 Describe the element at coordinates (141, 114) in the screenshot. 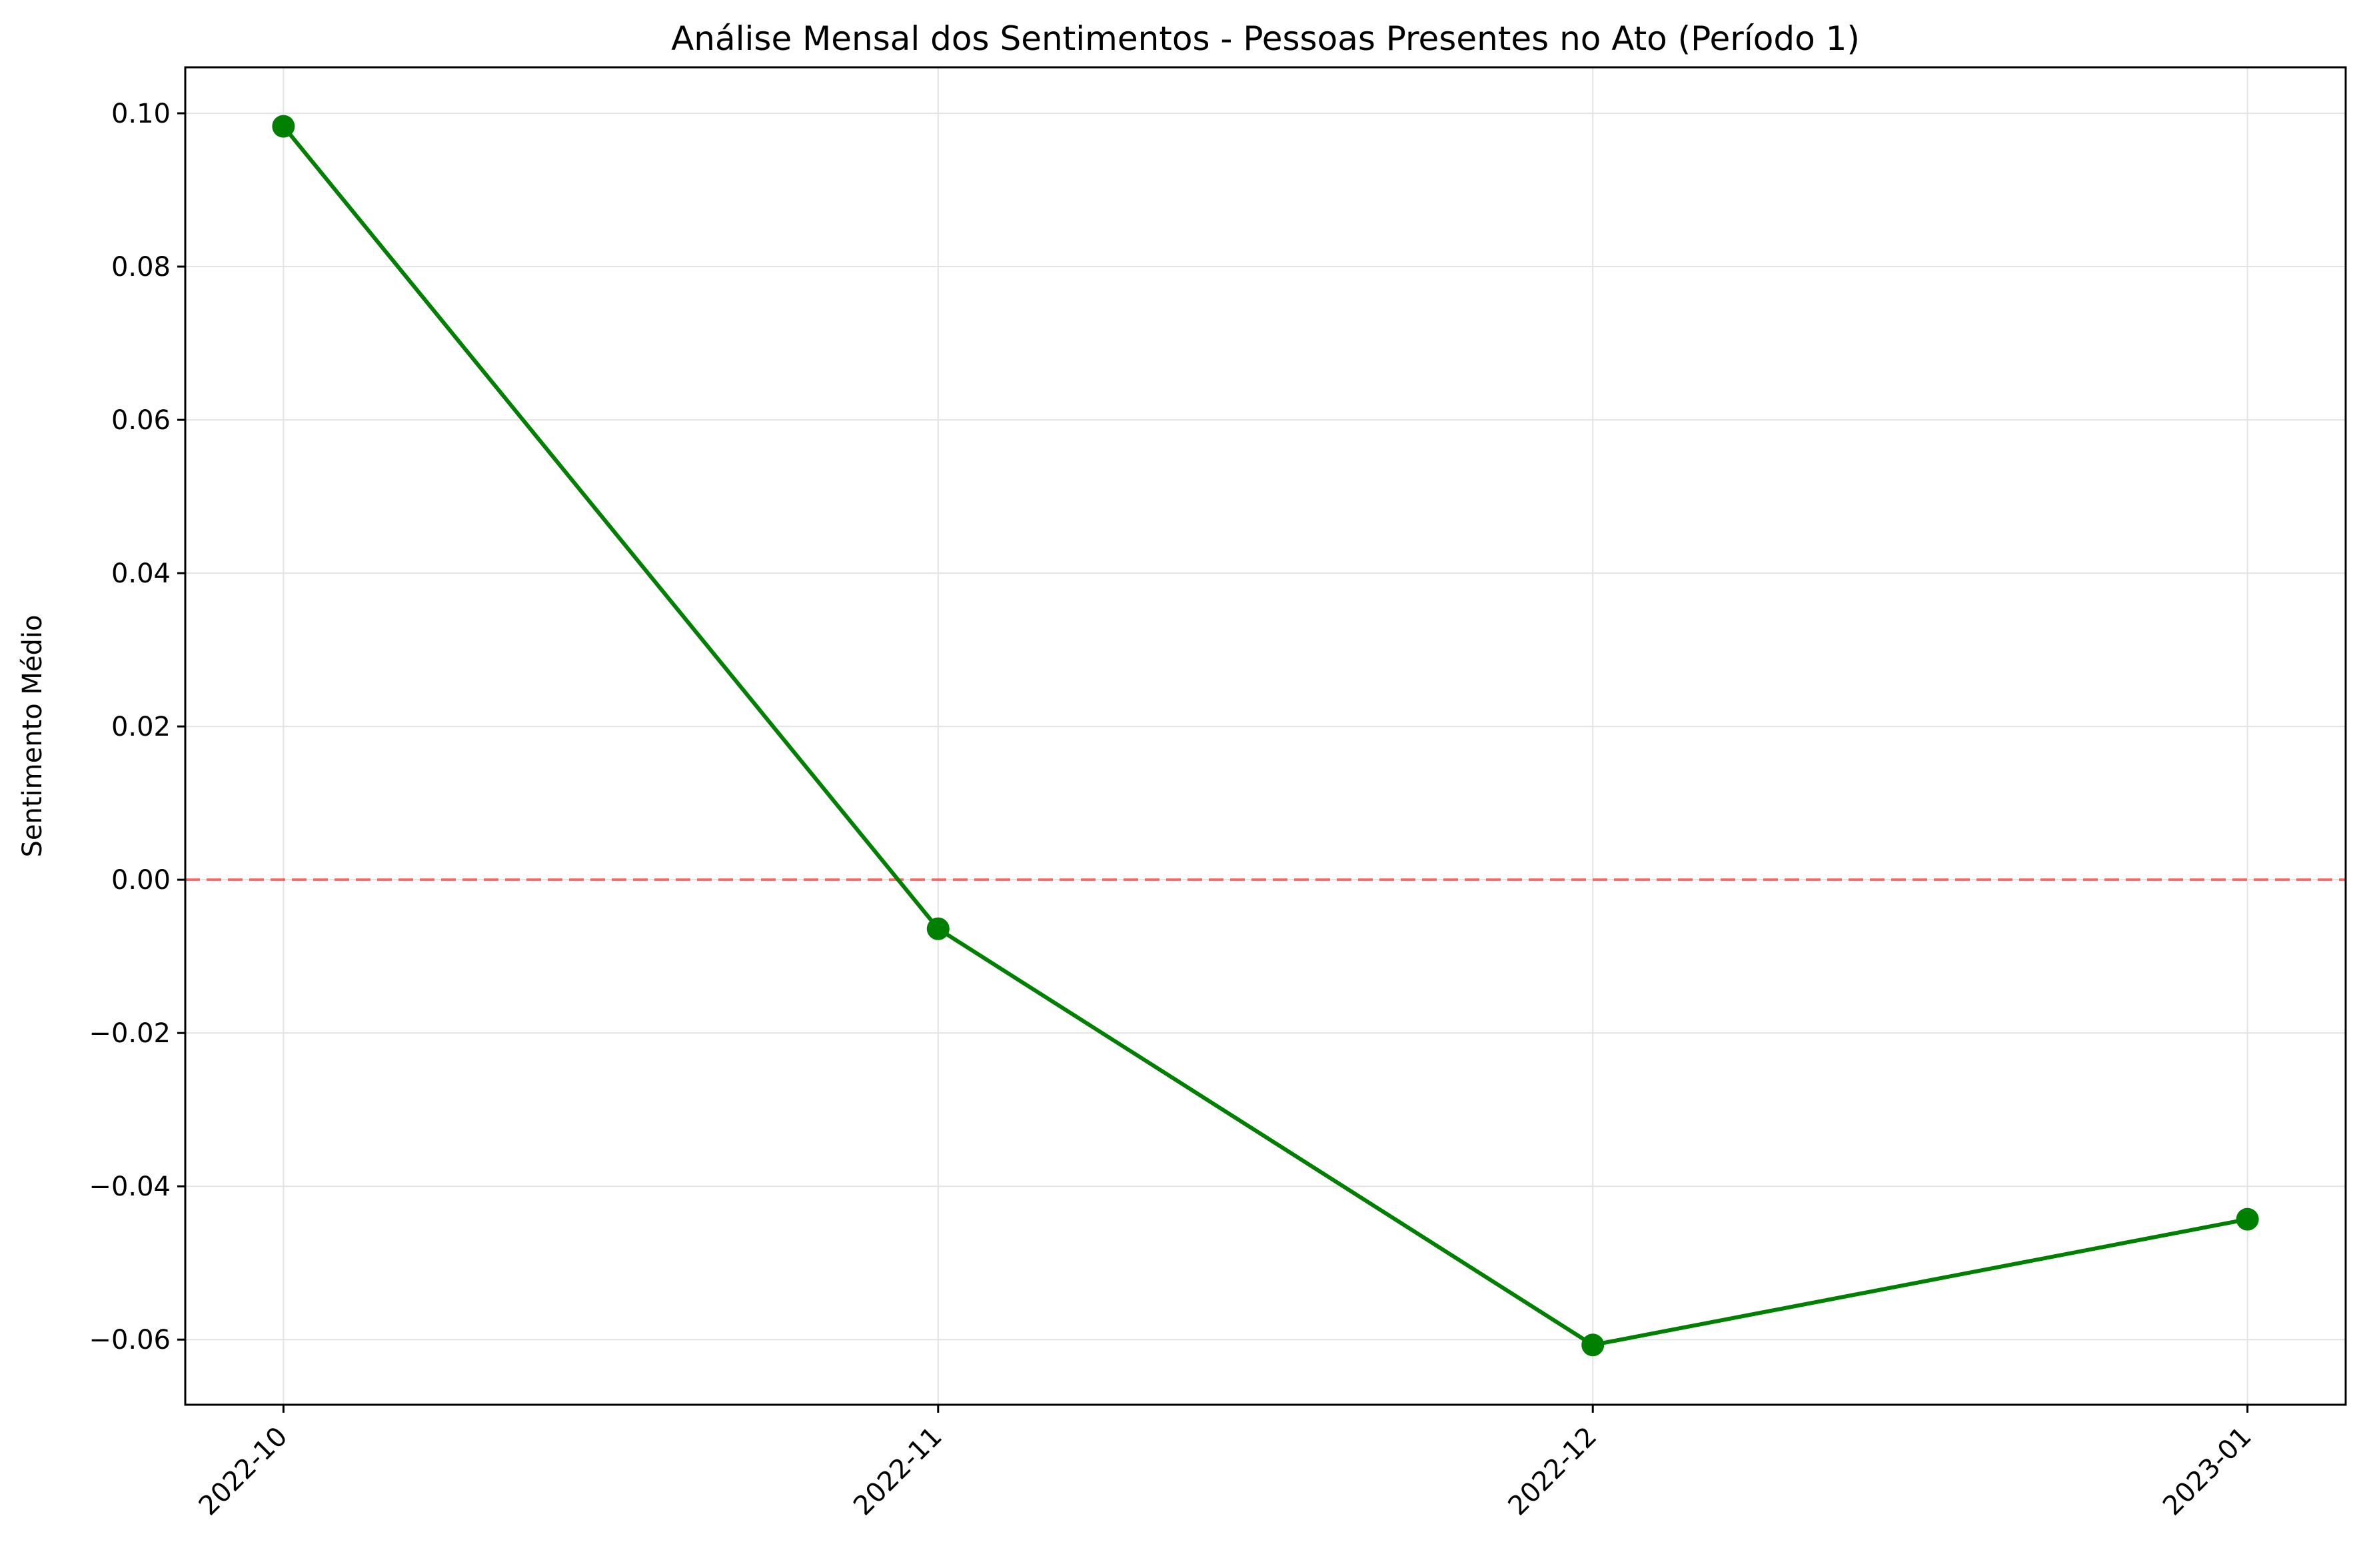

I see `y-tick-label: 0.10` at that location.